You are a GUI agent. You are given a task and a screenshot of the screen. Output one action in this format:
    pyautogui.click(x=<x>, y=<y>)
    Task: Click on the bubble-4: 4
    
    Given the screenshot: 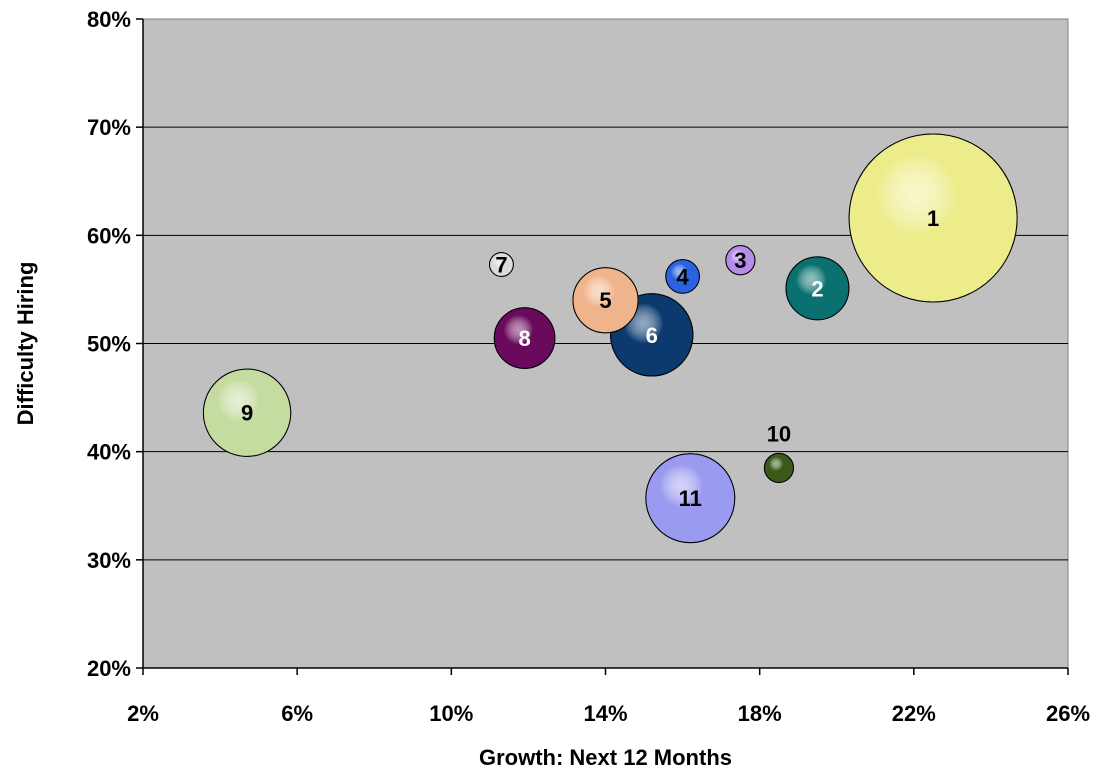 What is the action you would take?
    pyautogui.click(x=683, y=277)
    